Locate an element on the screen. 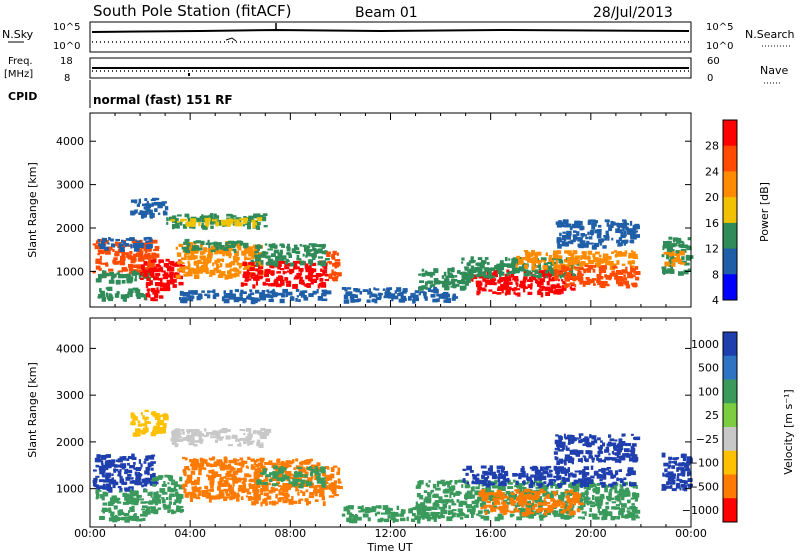 This screenshot has height=554, width=800. nsky-panel: N.Sky 10^5 10^0 N.Search 10^5 10^0 is located at coordinates (398, 37).